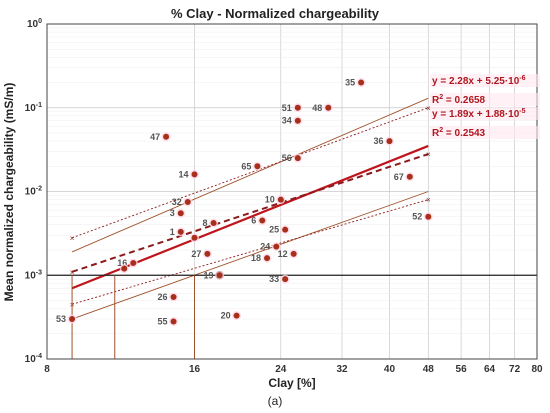 This screenshot has height=413, width=550. What do you see at coordinates (172, 213) in the screenshot?
I see `point-label: 3` at bounding box center [172, 213].